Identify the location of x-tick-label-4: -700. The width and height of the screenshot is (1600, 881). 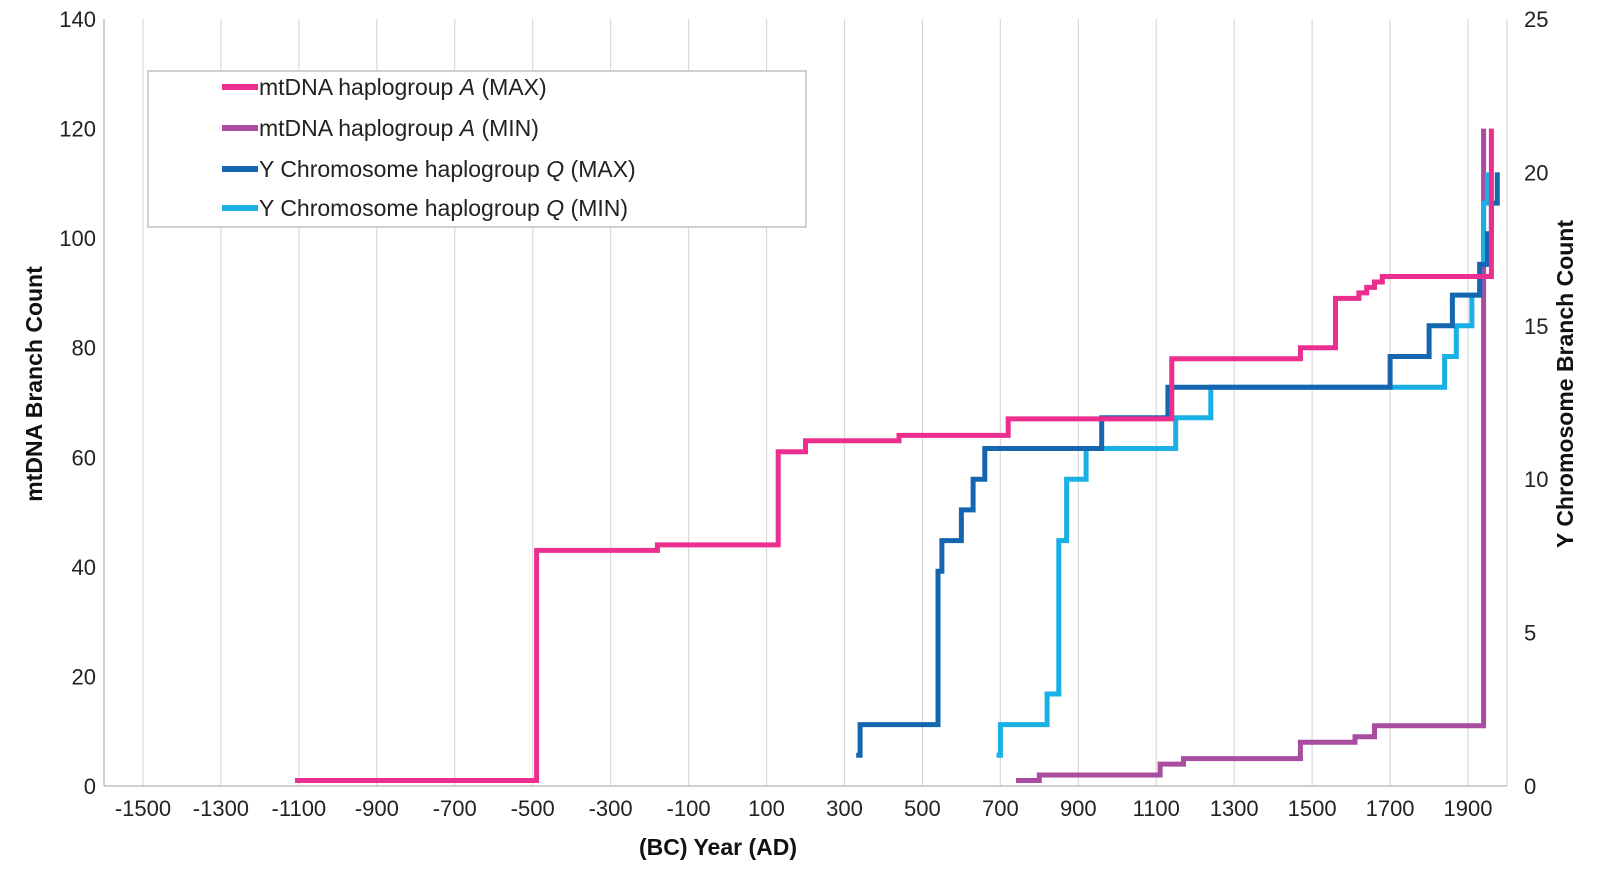
(455, 808).